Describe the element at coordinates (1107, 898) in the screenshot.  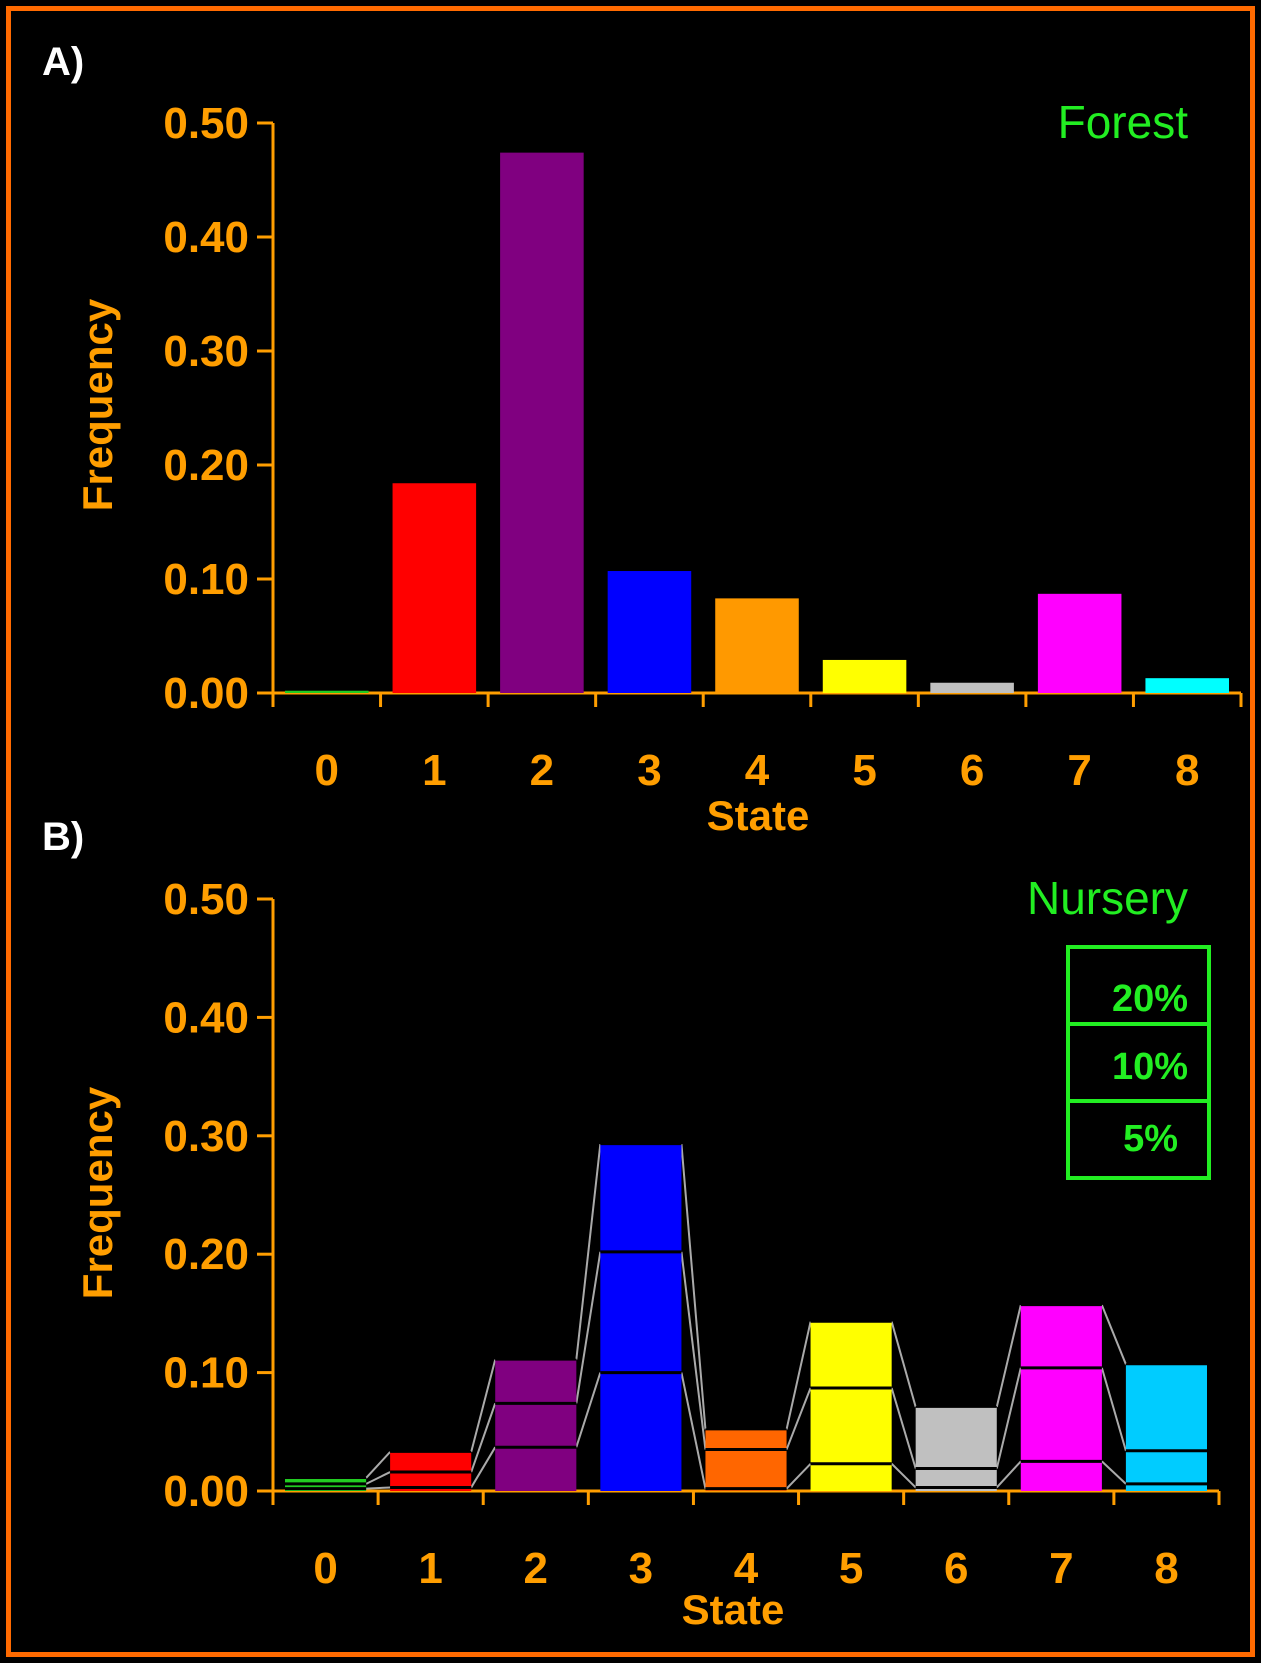
I see `panel-b-title: Nursery` at that location.